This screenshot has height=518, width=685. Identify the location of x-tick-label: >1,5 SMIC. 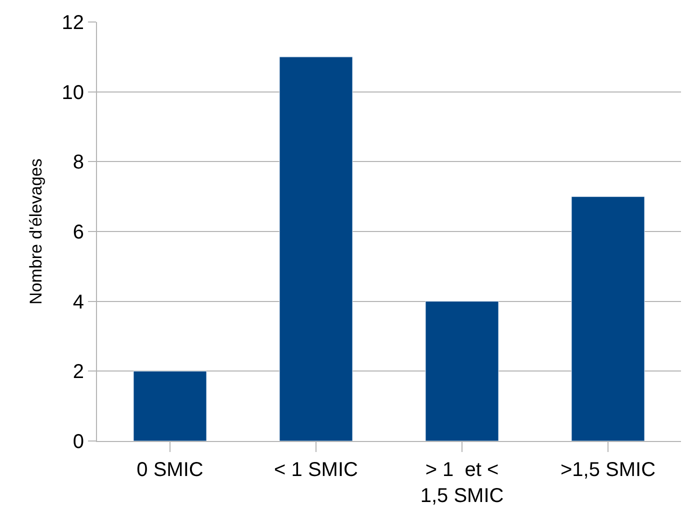
(608, 470).